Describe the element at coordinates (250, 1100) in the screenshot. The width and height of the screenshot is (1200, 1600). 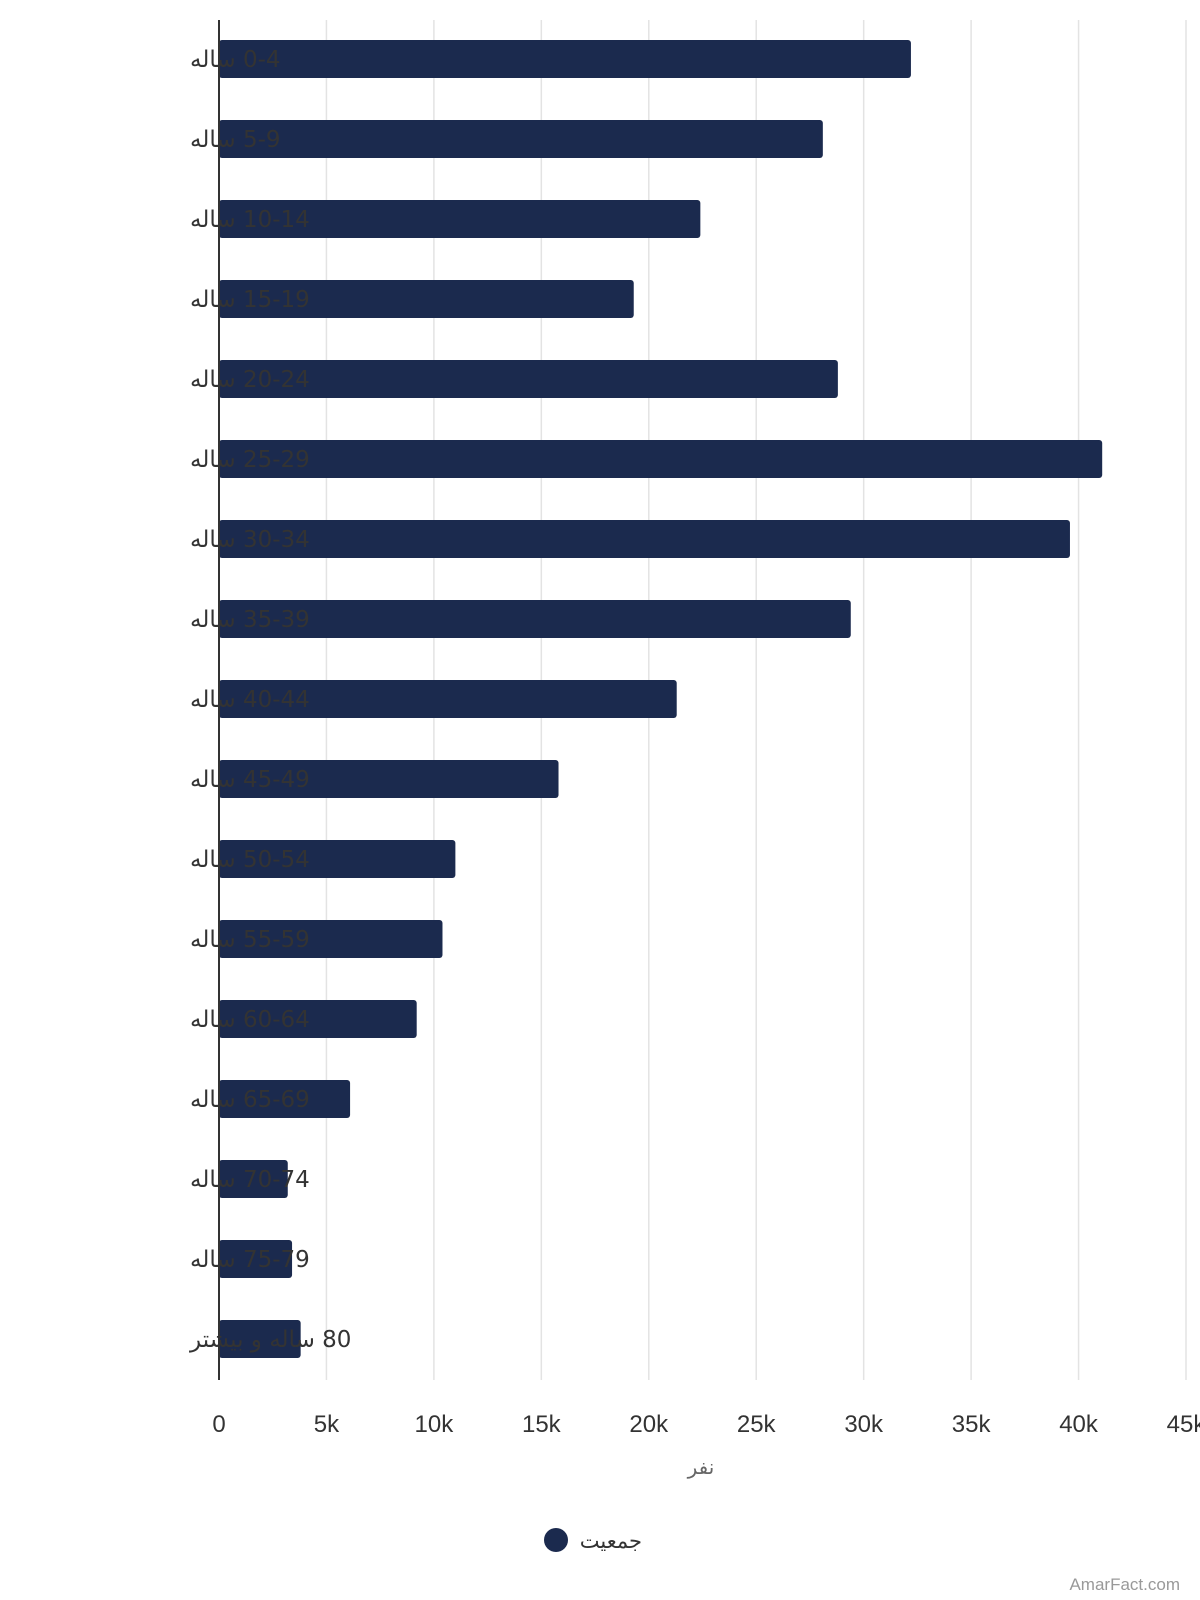
I see `category-label: 65-69 ساله` at that location.